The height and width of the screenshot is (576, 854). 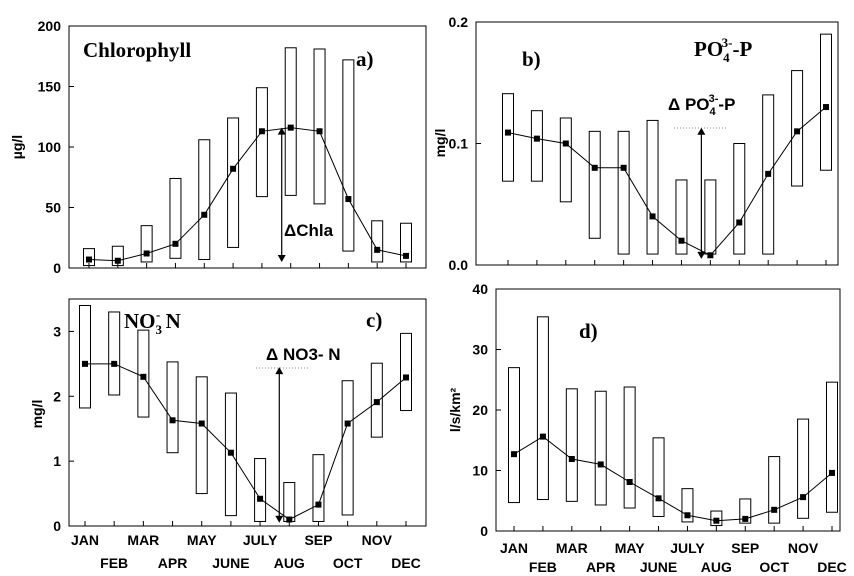 I want to click on panel-c-panel-label: c), so click(x=374, y=320).